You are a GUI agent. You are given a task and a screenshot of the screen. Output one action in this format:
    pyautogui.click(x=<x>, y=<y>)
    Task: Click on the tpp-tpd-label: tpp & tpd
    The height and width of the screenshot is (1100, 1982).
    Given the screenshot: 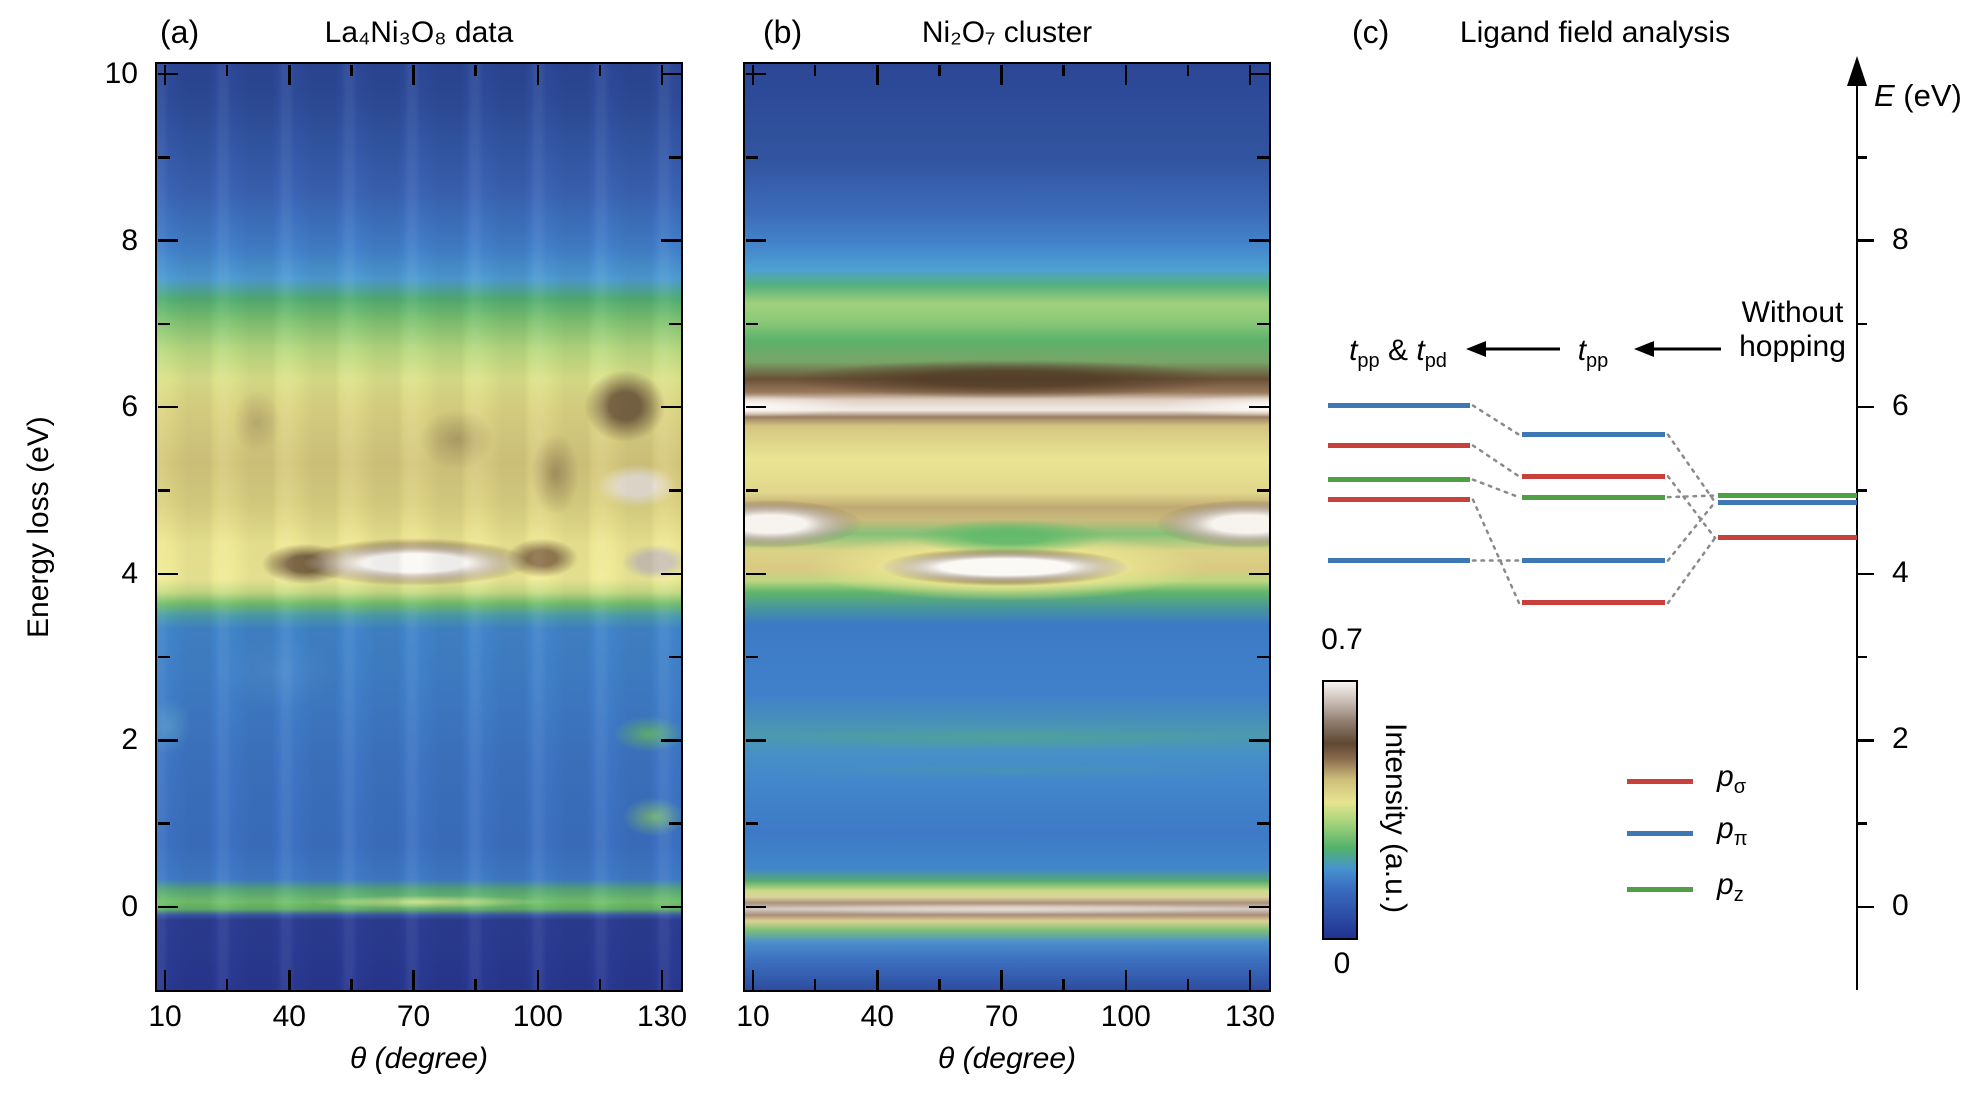 What is the action you would take?
    pyautogui.click(x=1398, y=353)
    